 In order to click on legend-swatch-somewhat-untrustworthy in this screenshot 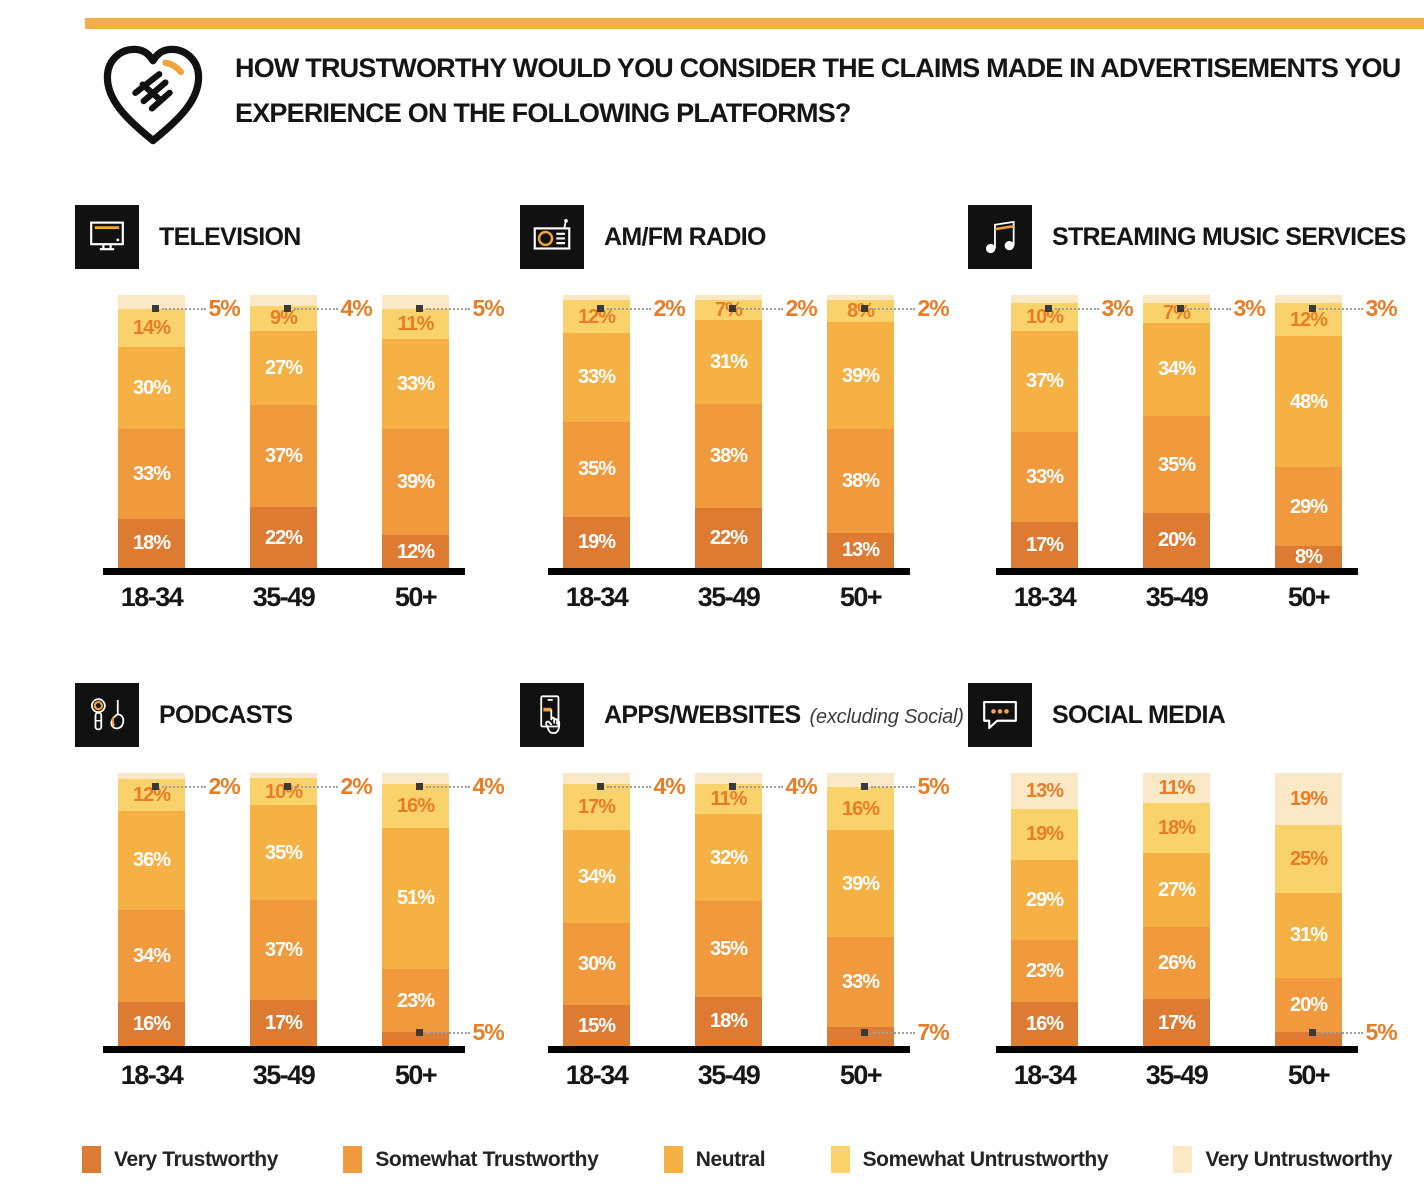, I will do `click(840, 1159)`.